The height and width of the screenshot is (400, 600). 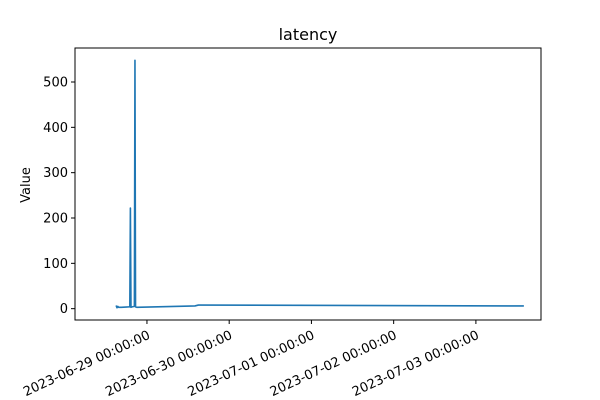 What do you see at coordinates (55, 264) in the screenshot?
I see `y-tick-label: 100` at bounding box center [55, 264].